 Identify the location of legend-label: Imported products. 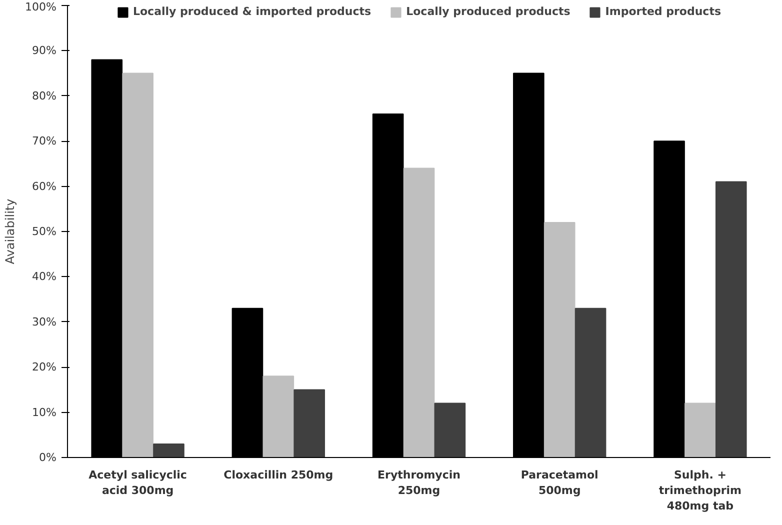
(663, 11).